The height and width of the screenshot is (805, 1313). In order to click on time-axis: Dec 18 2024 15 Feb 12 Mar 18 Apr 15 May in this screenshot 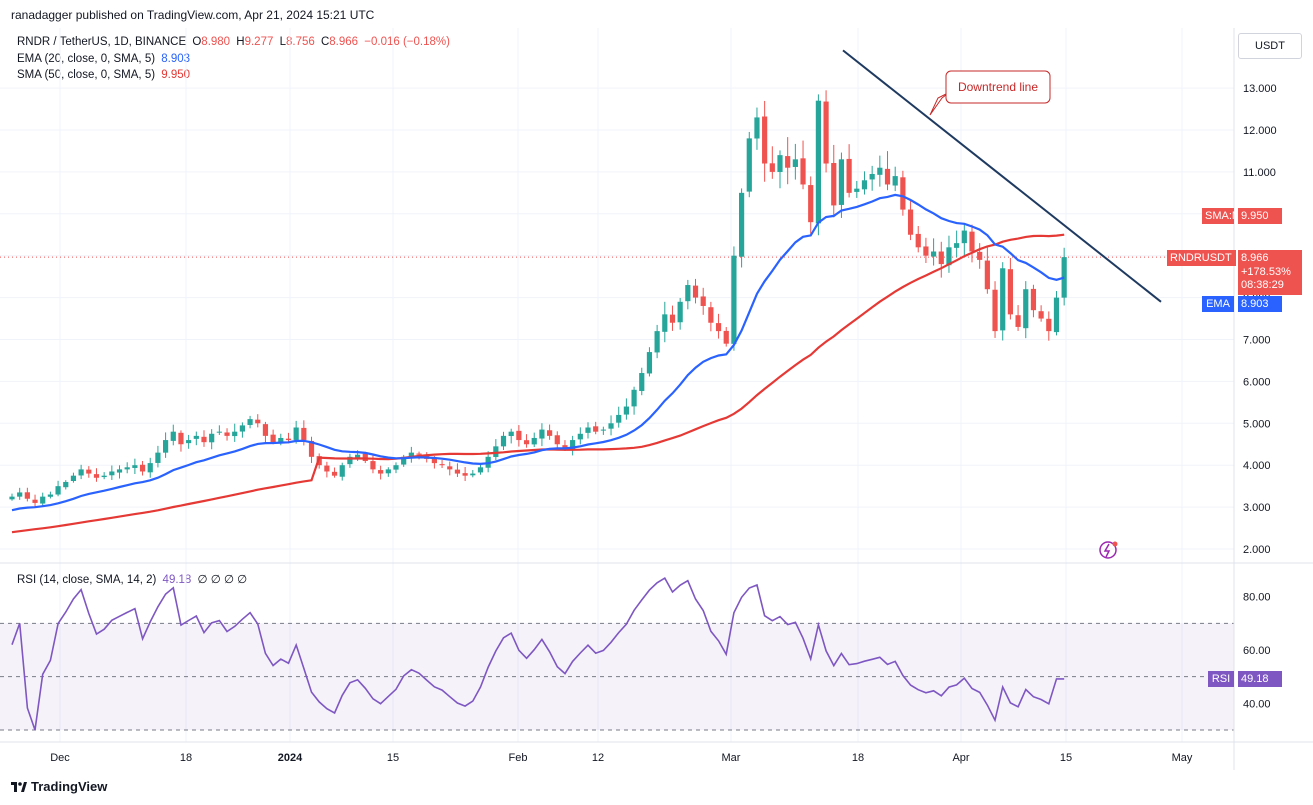, I will do `click(621, 758)`.